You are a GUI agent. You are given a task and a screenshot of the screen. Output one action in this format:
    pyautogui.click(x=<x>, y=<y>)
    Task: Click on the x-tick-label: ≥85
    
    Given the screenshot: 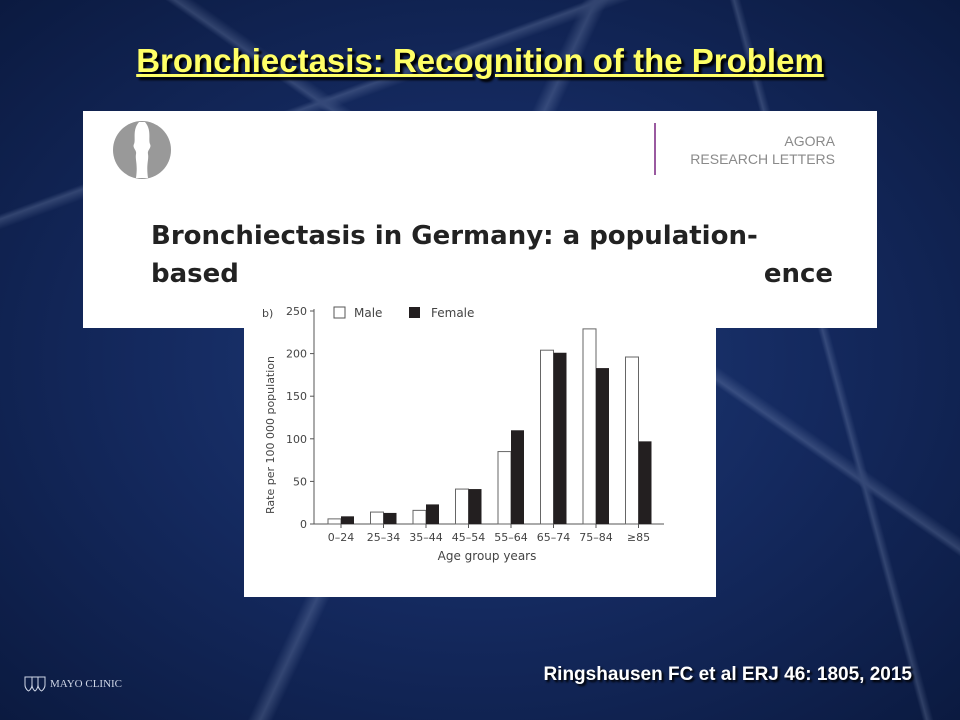 What is the action you would take?
    pyautogui.click(x=638, y=537)
    